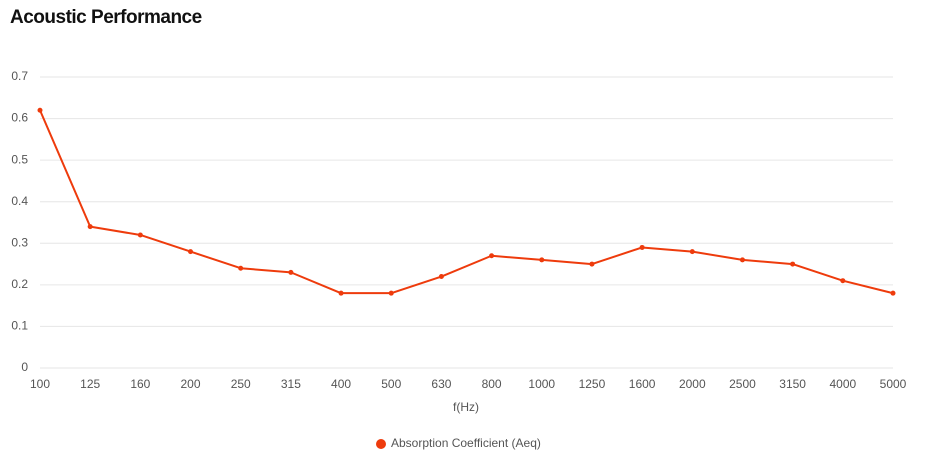  Describe the element at coordinates (106, 17) in the screenshot. I see `chart-title: Acoustic Performance` at that location.